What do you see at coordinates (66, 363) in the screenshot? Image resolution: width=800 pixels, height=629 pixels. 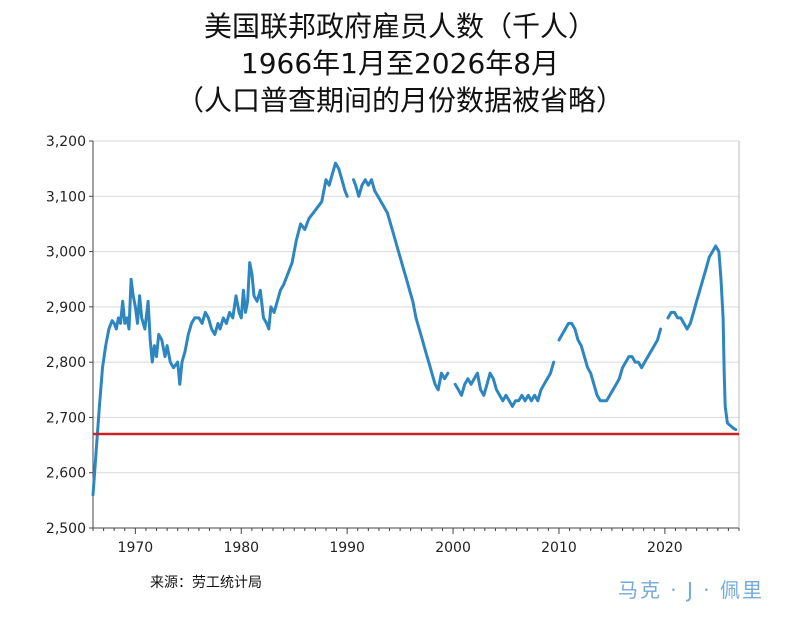 I see `y-tick-label: 2,800` at bounding box center [66, 363].